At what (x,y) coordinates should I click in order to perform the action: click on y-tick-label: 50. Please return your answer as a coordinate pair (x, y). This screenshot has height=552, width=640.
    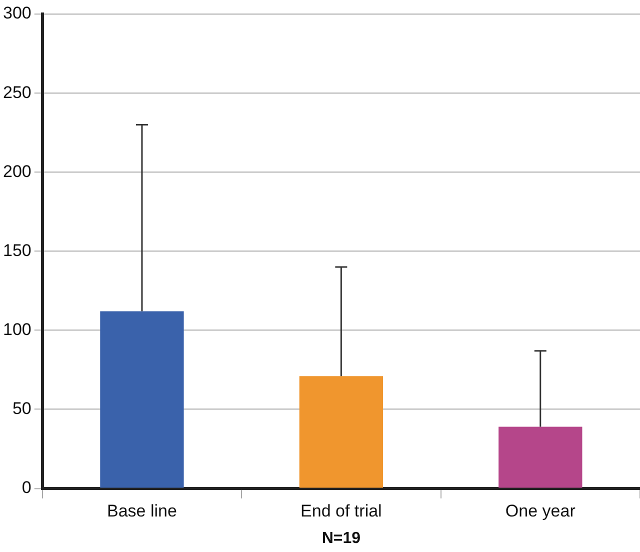
    Looking at the image, I should click on (22, 408).